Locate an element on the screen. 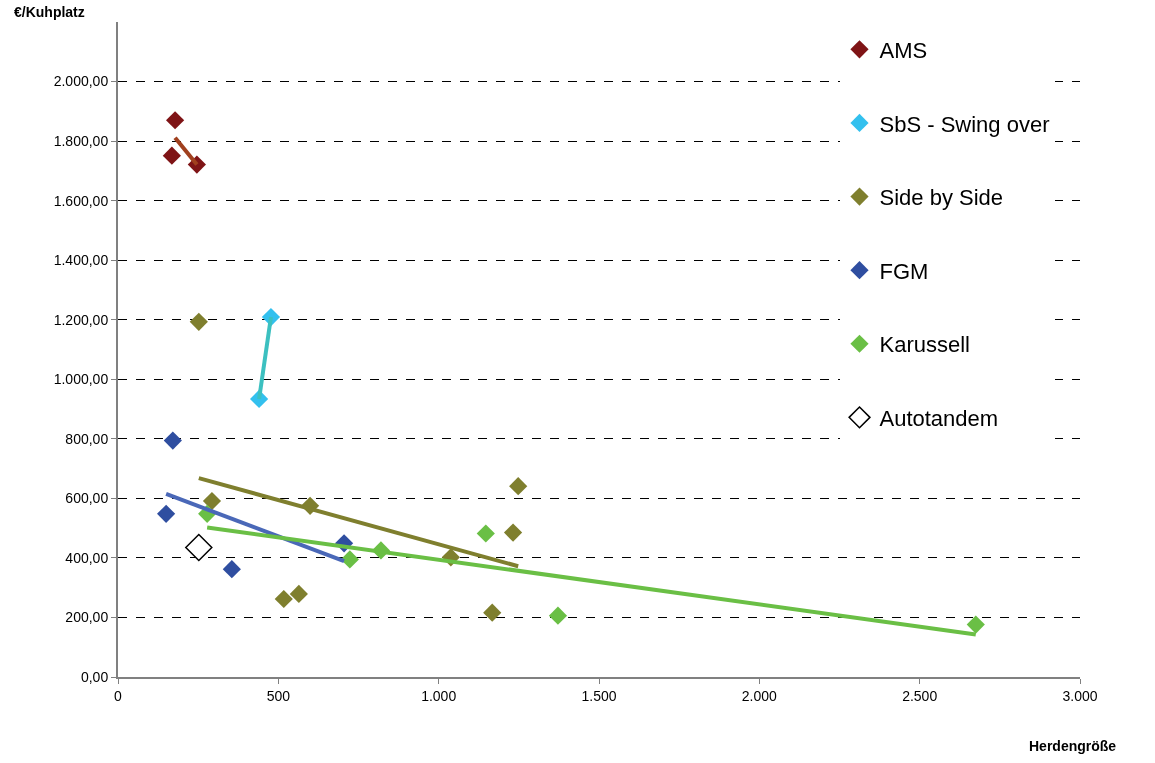 This screenshot has height=763, width=1155. y-tick-label: 1.000,00 is located at coordinates (81, 379).